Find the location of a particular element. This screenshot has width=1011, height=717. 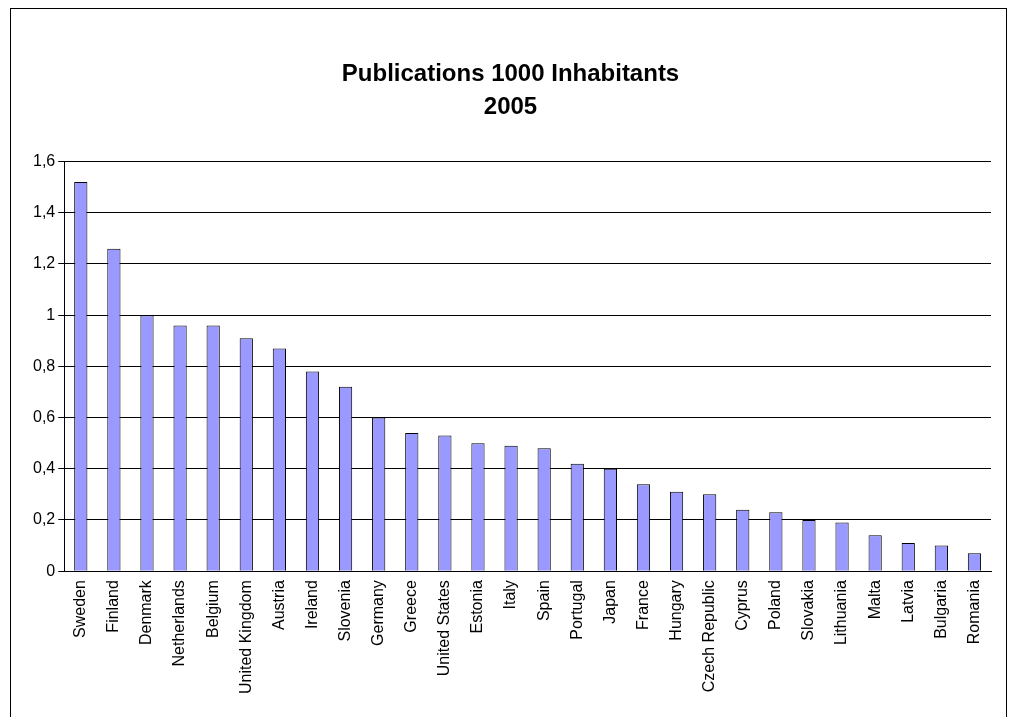

x-tick-label: Germany is located at coordinates (378, 613).